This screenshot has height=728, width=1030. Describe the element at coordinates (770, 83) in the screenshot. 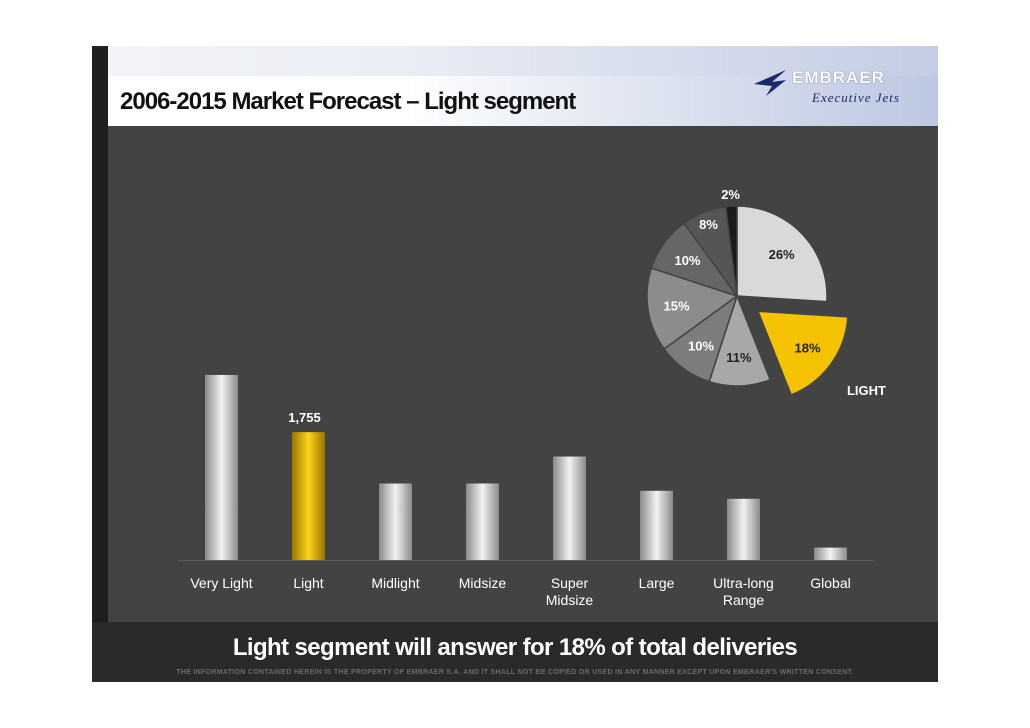

I see `embraer-logo-mark-icon` at that location.